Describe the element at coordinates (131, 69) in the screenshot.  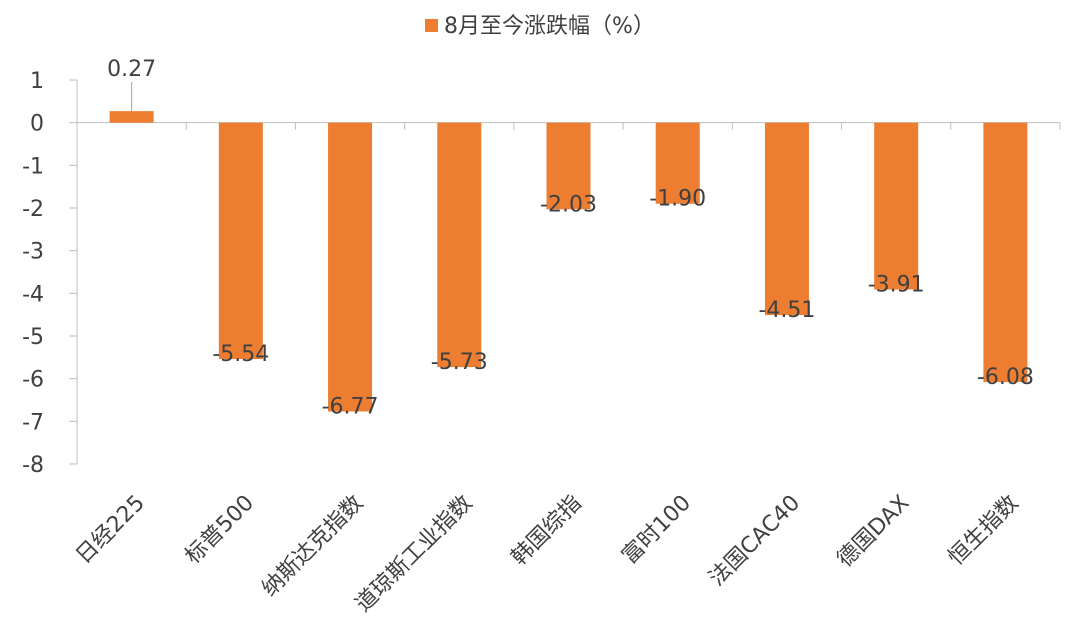
I see `data-label: 0.27` at that location.